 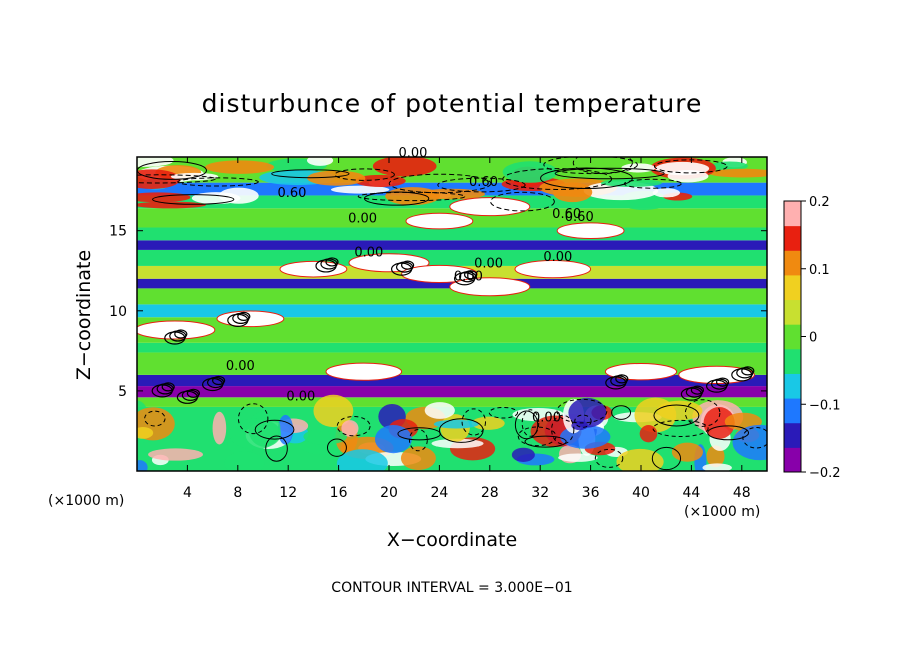 What do you see at coordinates (412, 153) in the screenshot?
I see `contour-label-9: 0.00` at bounding box center [412, 153].